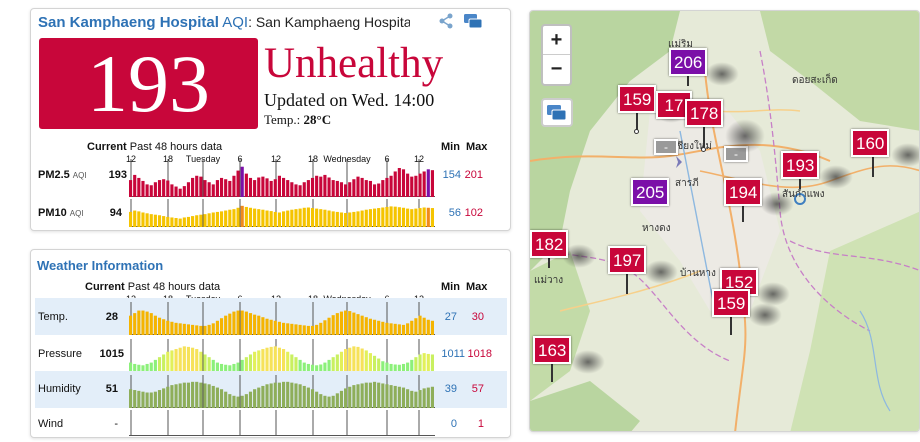 The height and width of the screenshot is (442, 920). Describe the element at coordinates (556, 69) in the screenshot. I see `zoom-out-button: −` at that location.